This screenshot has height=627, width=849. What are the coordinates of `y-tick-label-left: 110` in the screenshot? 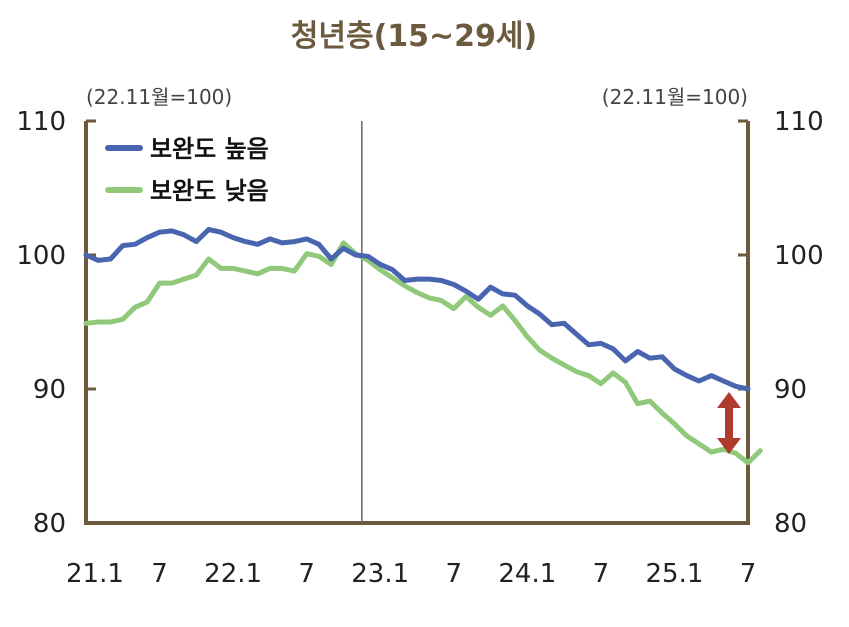 It's located at (41, 122).